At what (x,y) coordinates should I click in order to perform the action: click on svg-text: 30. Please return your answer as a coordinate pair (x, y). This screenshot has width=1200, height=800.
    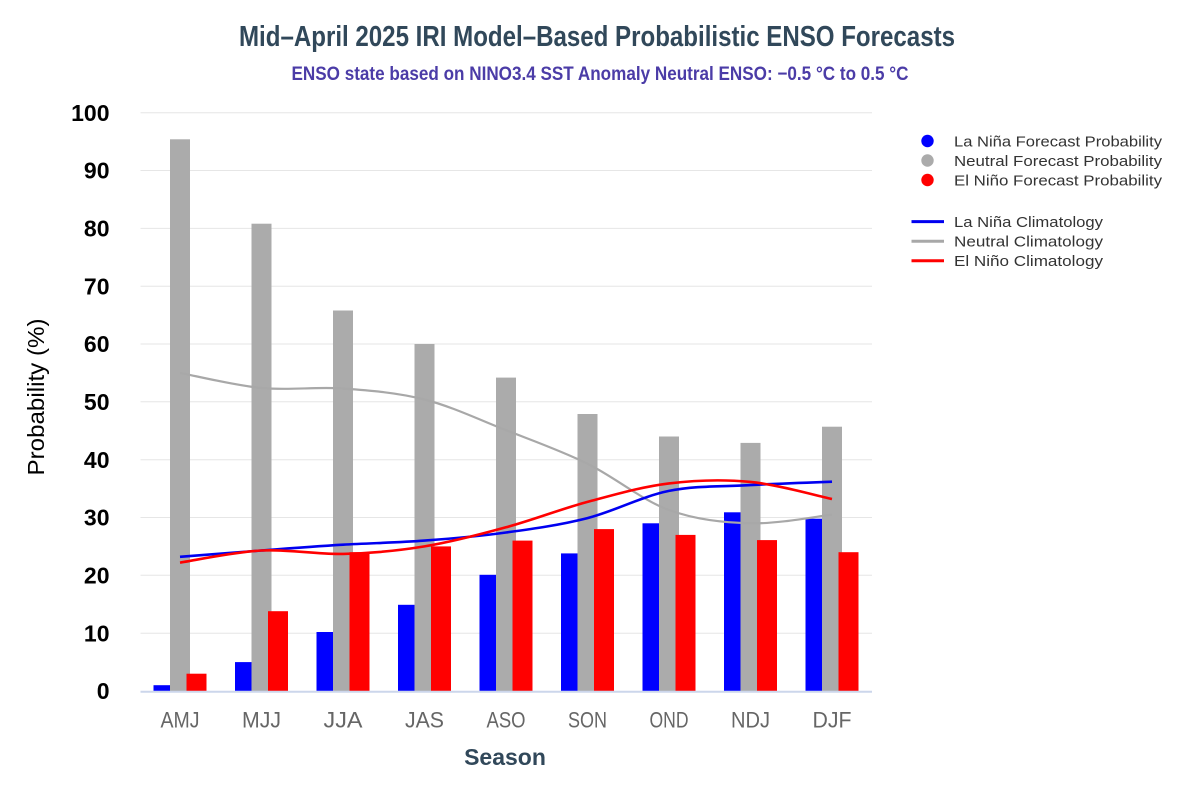
    Looking at the image, I should click on (97, 518).